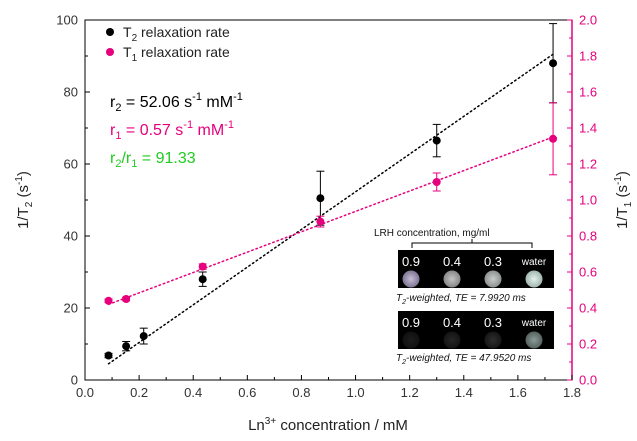 The image size is (637, 441). I want to click on y-right-tick-label-1: 0.2, so click(588, 344).